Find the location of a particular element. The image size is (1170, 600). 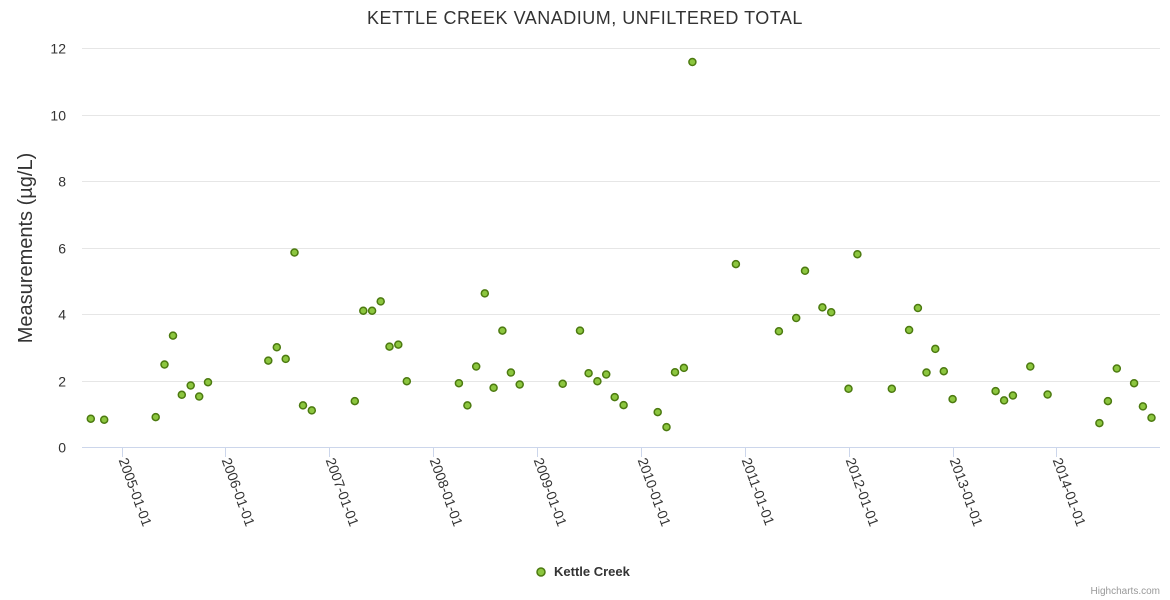

y-axis-label: Measurements (µg/L) is located at coordinates (26, 248).